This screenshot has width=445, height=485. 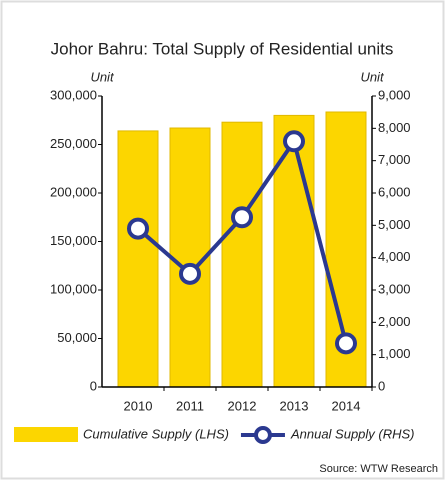 I want to click on y-axis-label: Unit, so click(x=102, y=76).